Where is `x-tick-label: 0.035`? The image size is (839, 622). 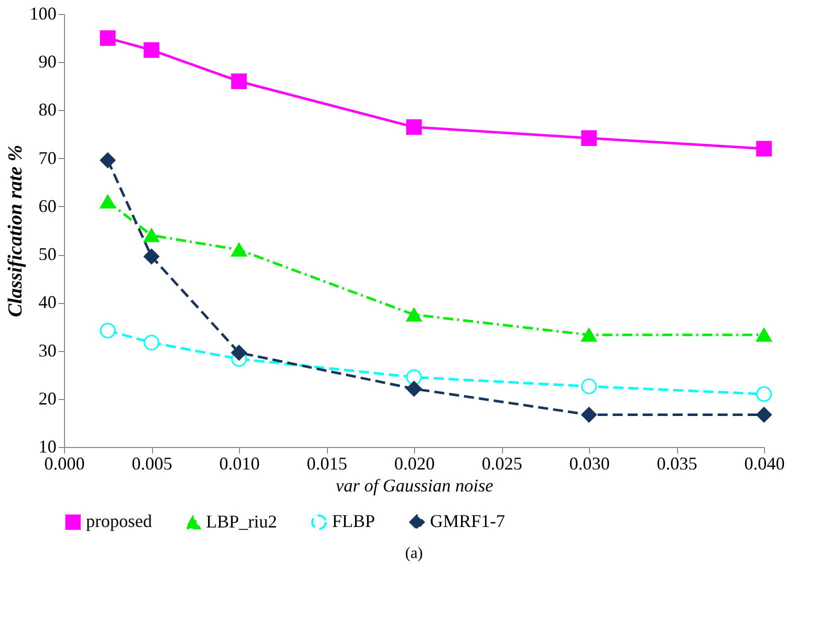
x-tick-label: 0.035 is located at coordinates (677, 464).